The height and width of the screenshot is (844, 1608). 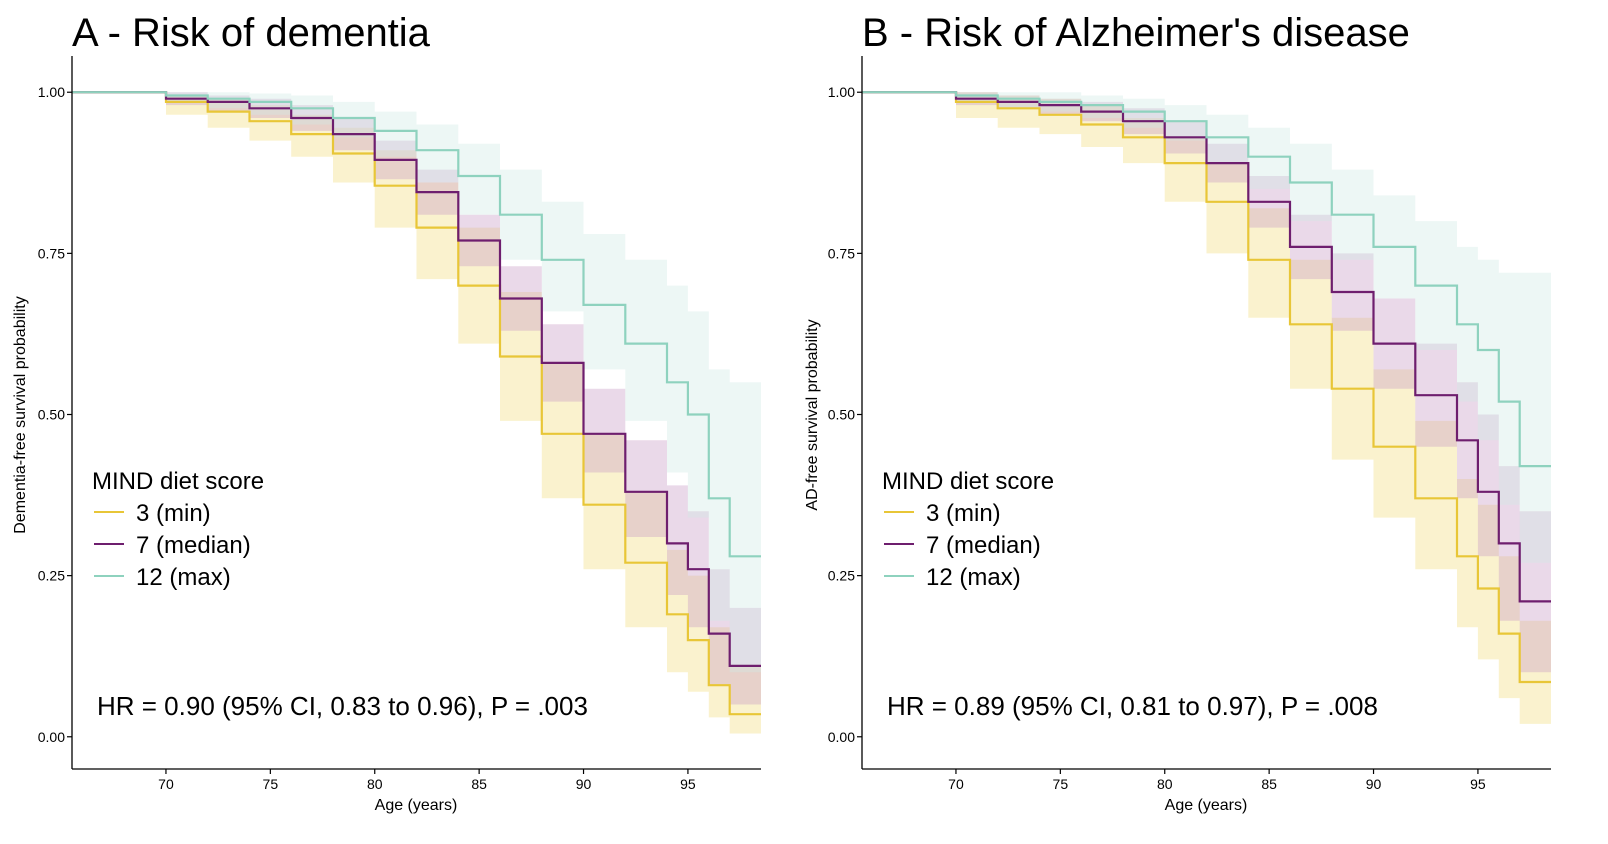 I want to click on panel-a-y-tick-label: 0.00, so click(x=51, y=737).